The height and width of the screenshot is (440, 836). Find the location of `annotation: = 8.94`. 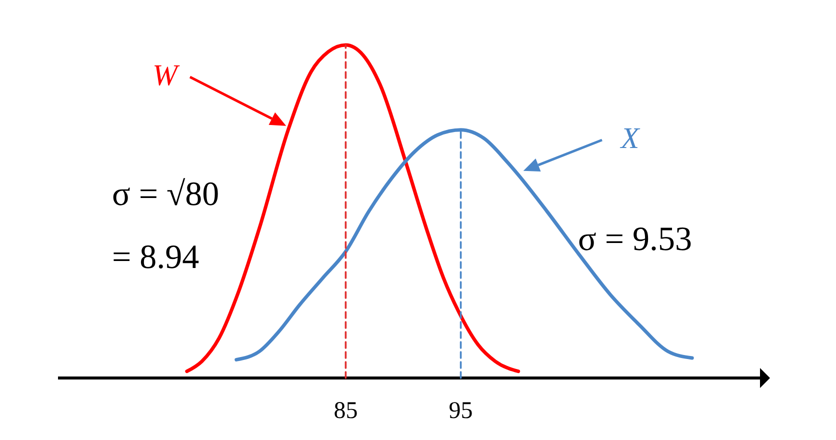

annotation: = 8.94 is located at coordinates (156, 257).